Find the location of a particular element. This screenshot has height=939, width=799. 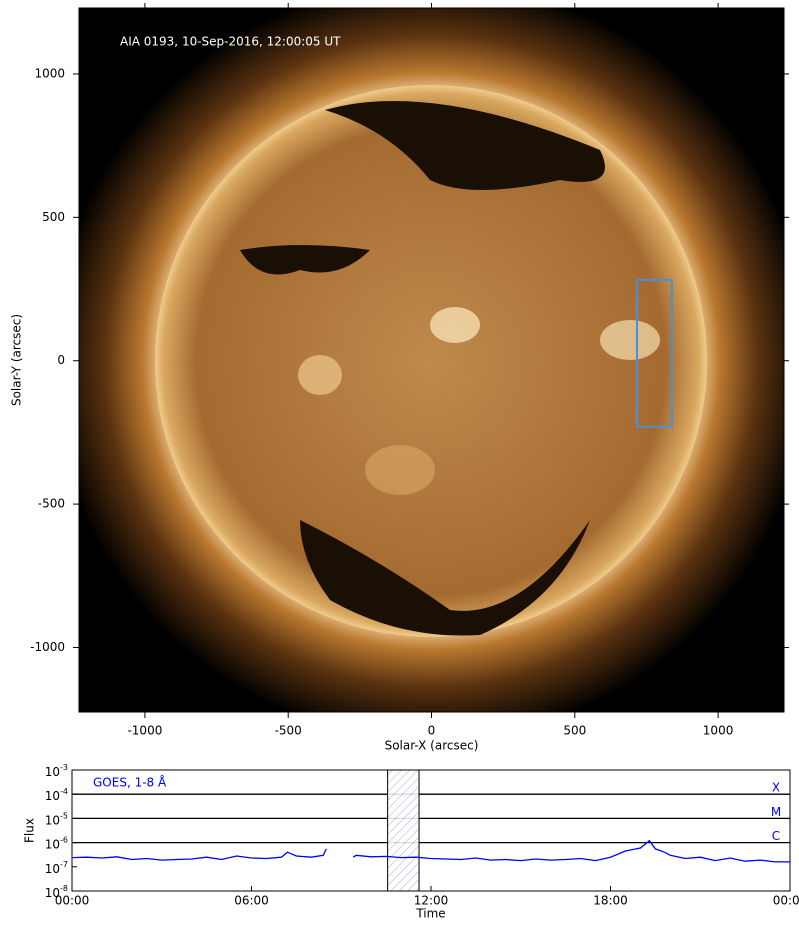

y-tick-label: 10⁻⁵ is located at coordinates (56, 819).